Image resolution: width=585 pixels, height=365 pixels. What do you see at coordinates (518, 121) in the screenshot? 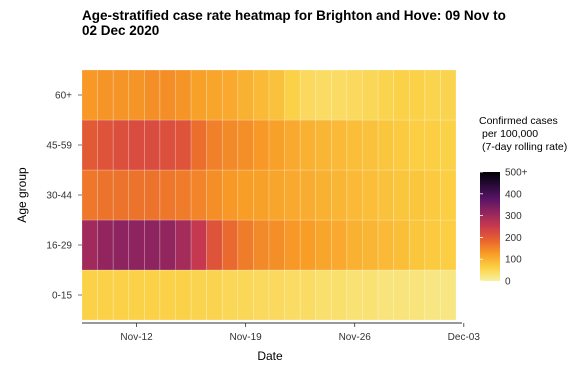
I see `legend-title-line-1: Confirmed cases` at bounding box center [518, 121].